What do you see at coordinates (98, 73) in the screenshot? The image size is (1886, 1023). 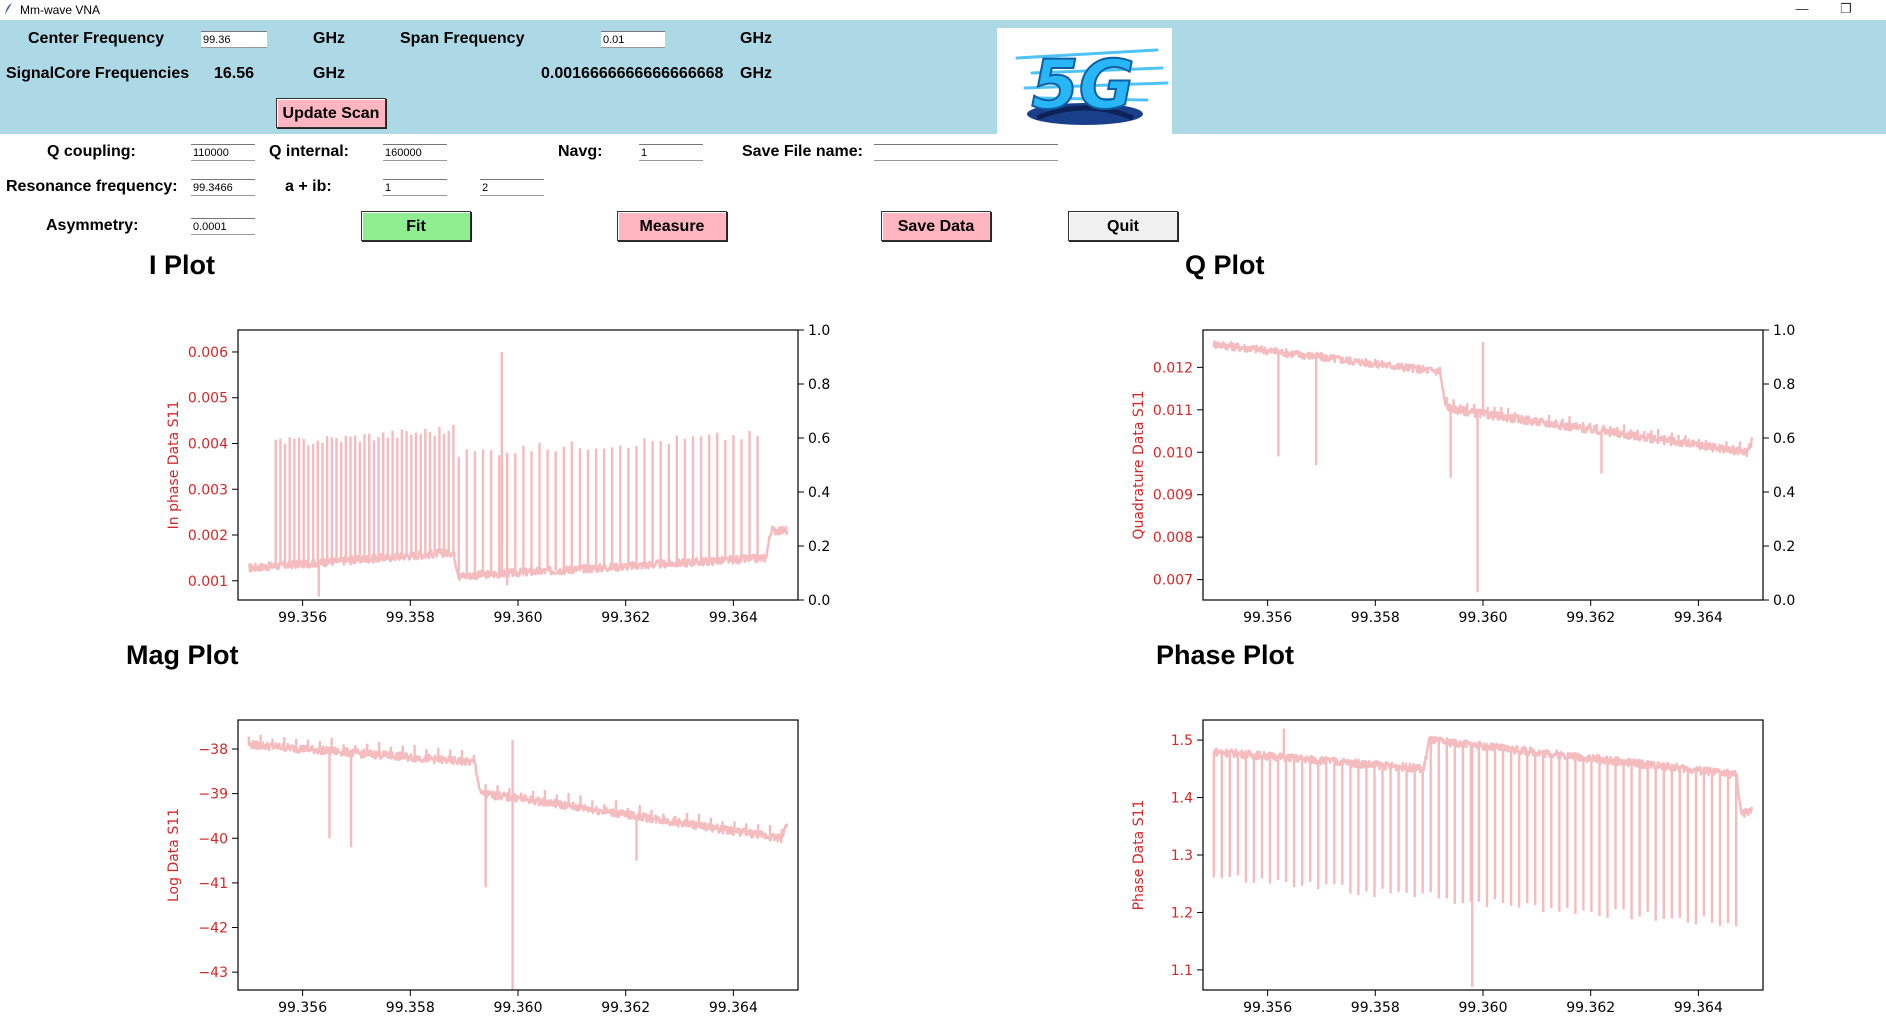 I see `signalcore-label: SignalCore Frequencies` at bounding box center [98, 73].